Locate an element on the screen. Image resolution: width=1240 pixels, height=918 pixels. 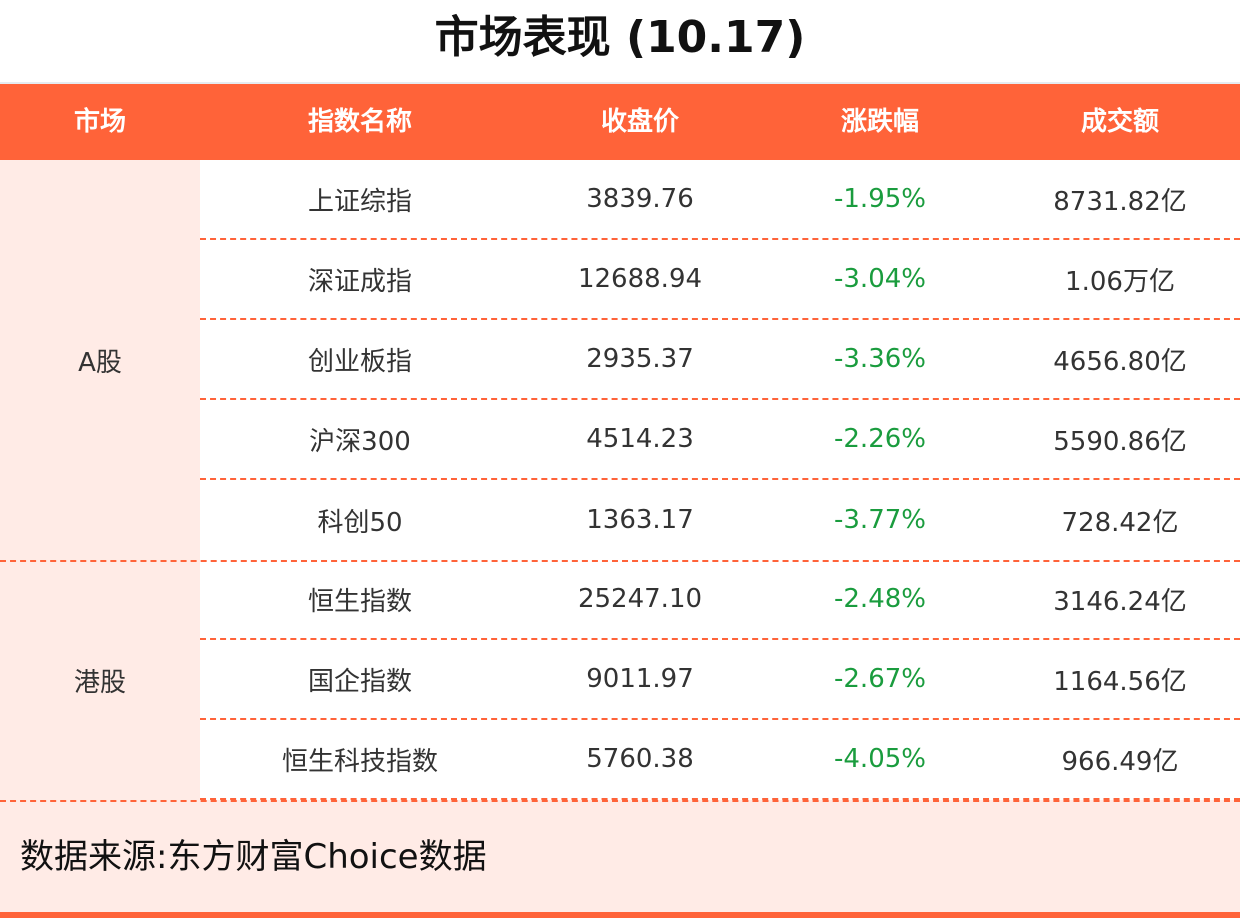
market-cell: 港股 is located at coordinates (100, 680).